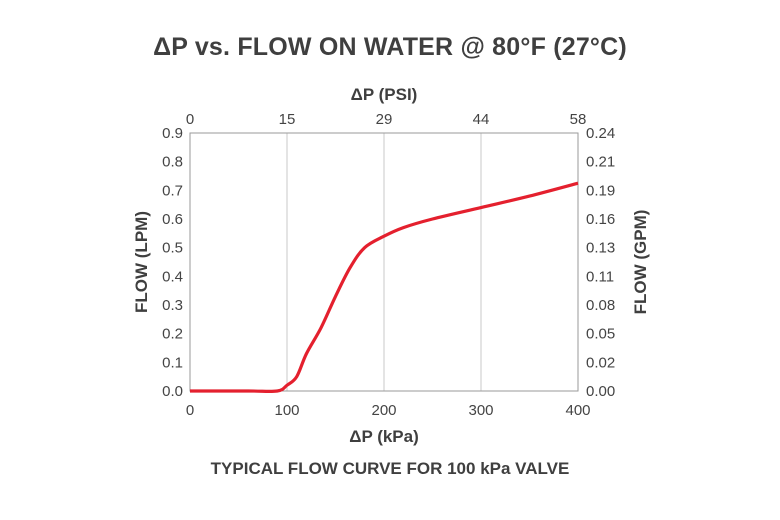 The image size is (780, 520). What do you see at coordinates (172, 391) in the screenshot?
I see `y-tick-label: 0.0` at bounding box center [172, 391].